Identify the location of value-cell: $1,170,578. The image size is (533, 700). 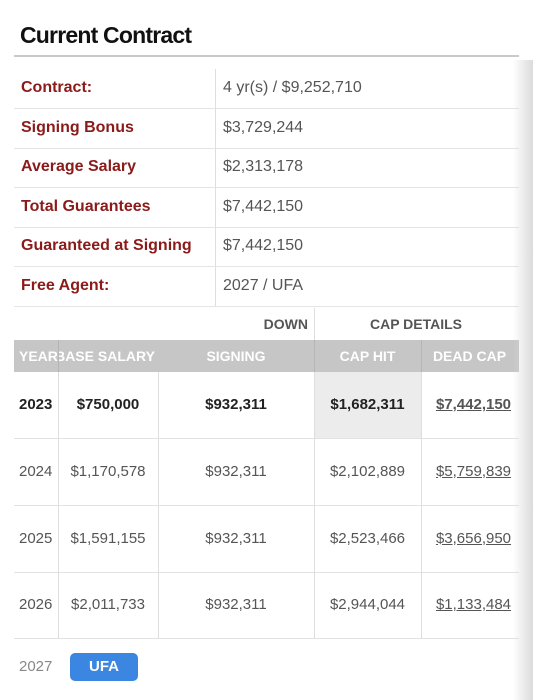
(108, 471).